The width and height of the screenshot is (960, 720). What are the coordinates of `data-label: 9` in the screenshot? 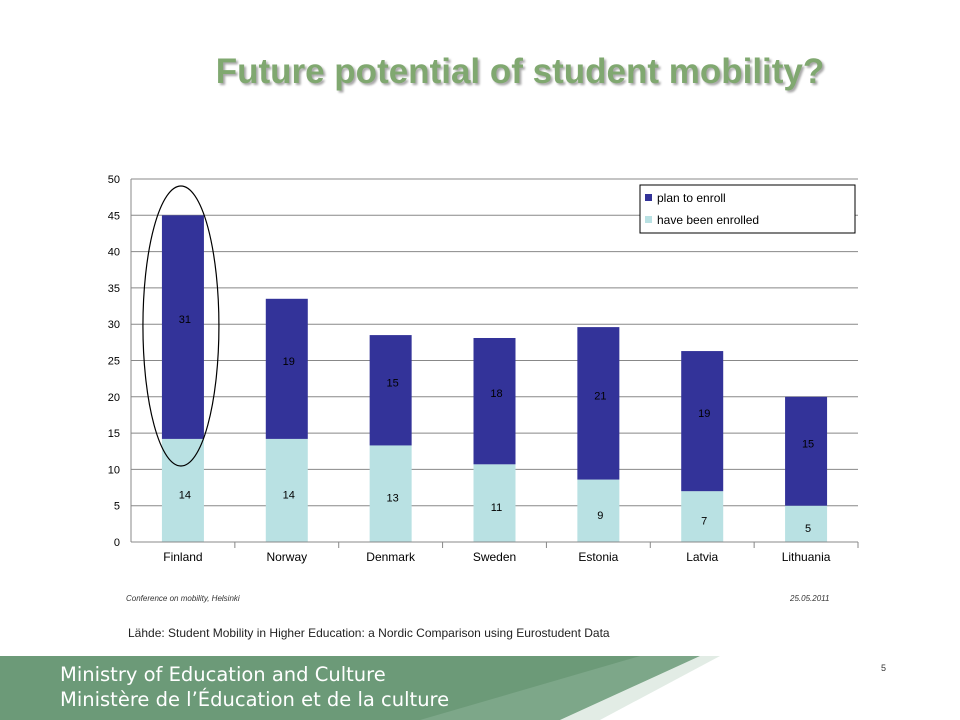 It's located at (600, 516).